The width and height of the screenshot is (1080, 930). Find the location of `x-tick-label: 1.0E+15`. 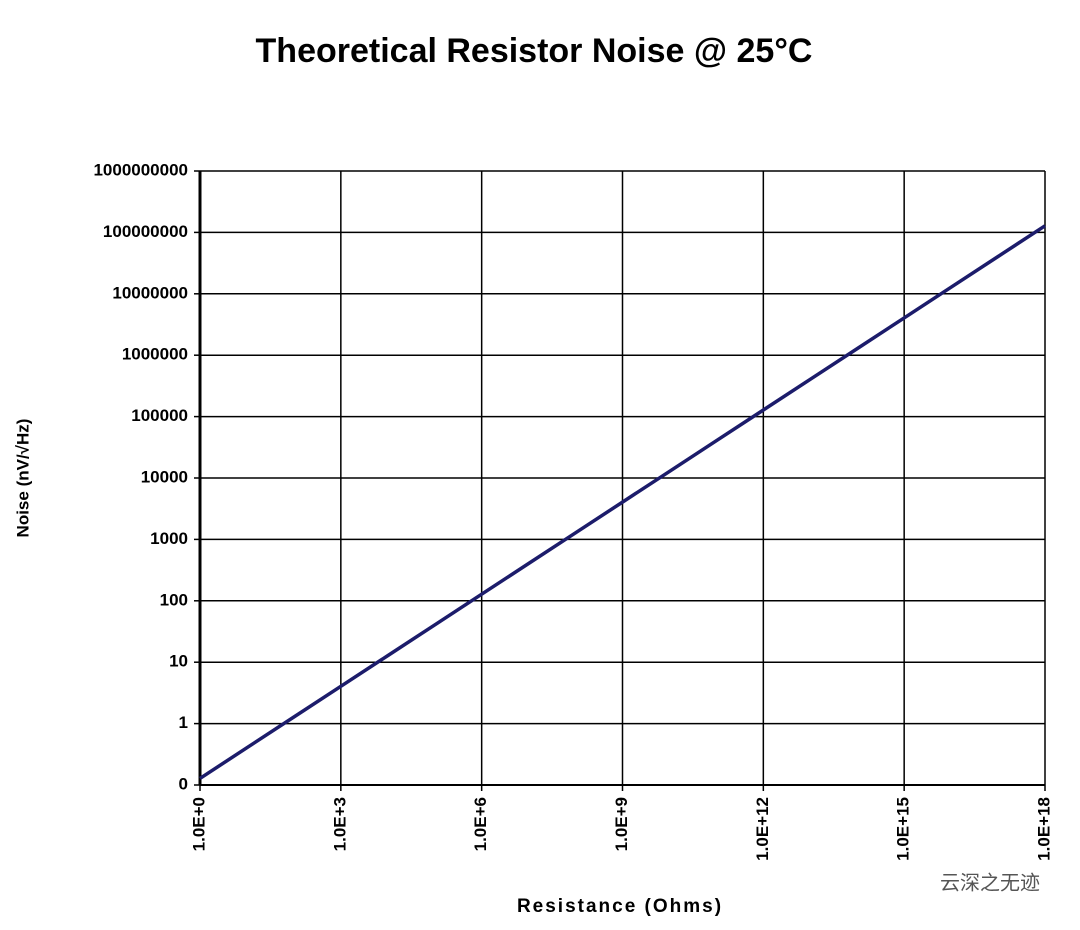

x-tick-label: 1.0E+15 is located at coordinates (903, 829).